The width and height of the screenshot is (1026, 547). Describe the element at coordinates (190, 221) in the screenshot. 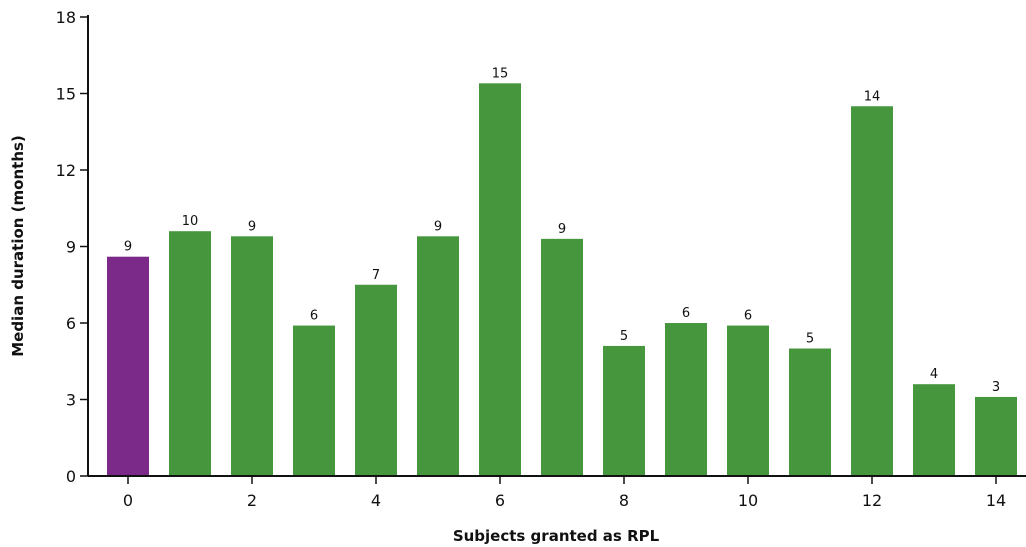

I see `bar-value-label: 10` at that location.